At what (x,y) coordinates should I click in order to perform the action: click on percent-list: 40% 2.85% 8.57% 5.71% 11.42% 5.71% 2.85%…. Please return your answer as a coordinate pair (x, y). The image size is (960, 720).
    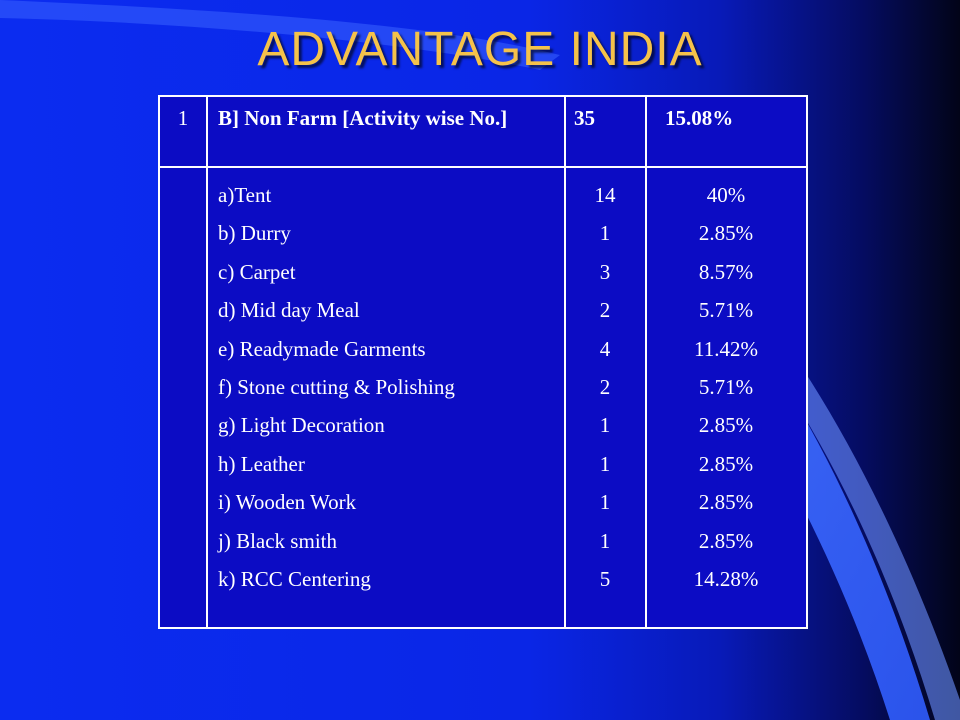
    Looking at the image, I should click on (726, 397).